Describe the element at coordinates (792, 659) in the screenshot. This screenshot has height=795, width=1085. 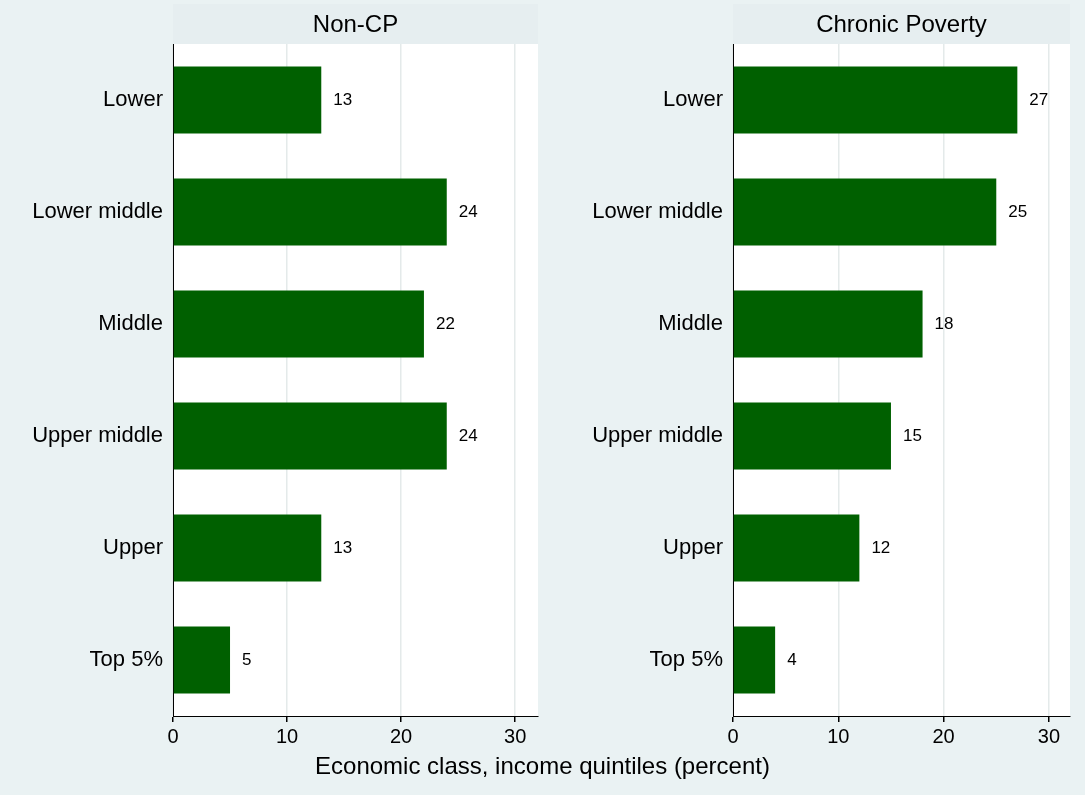
I see `data-label: 4` at that location.